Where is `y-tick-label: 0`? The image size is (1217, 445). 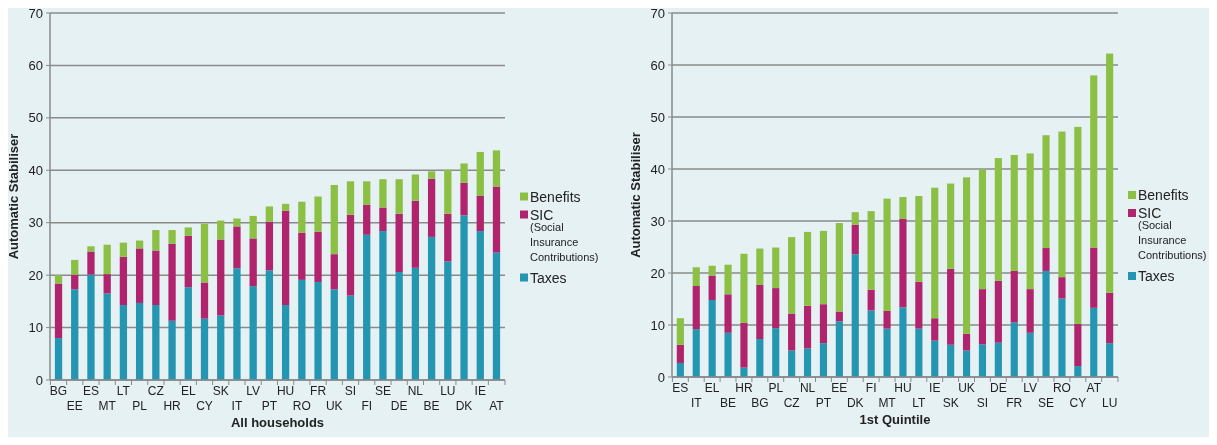
y-tick-label: 0 is located at coordinates (39, 380).